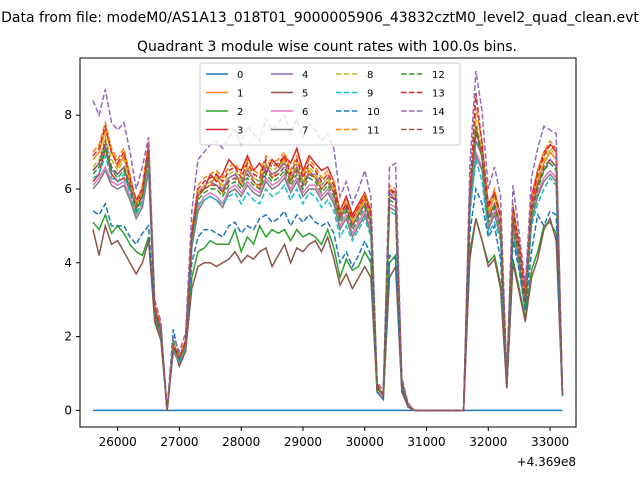  Describe the element at coordinates (438, 112) in the screenshot. I see `legend-label-14: 14` at that location.